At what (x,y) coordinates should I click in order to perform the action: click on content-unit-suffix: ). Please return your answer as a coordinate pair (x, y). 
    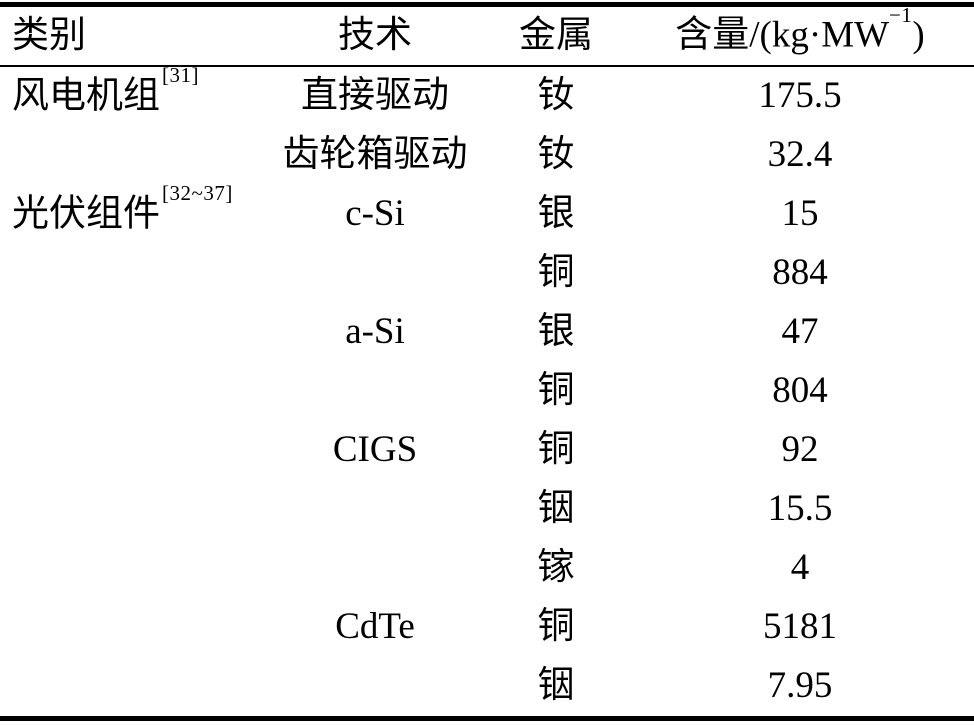
    Looking at the image, I should click on (918, 35).